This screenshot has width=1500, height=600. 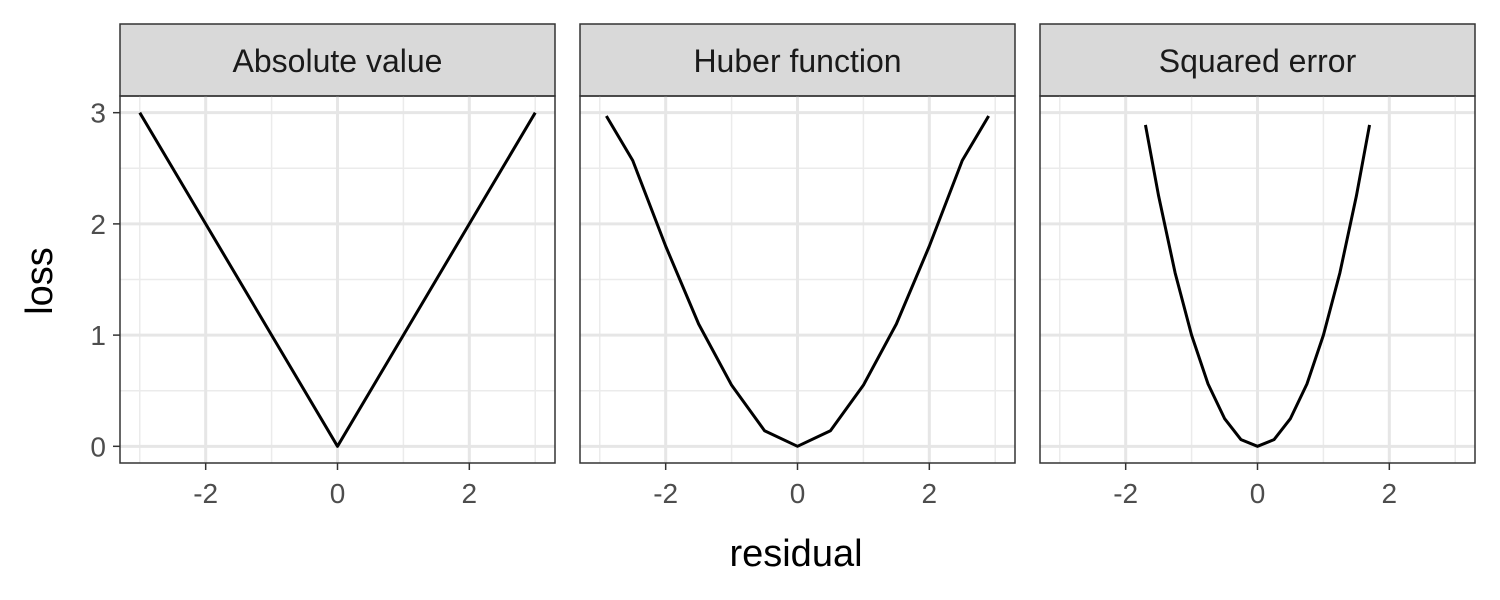 What do you see at coordinates (98, 446) in the screenshot?
I see `y-tick-label: 0` at bounding box center [98, 446].